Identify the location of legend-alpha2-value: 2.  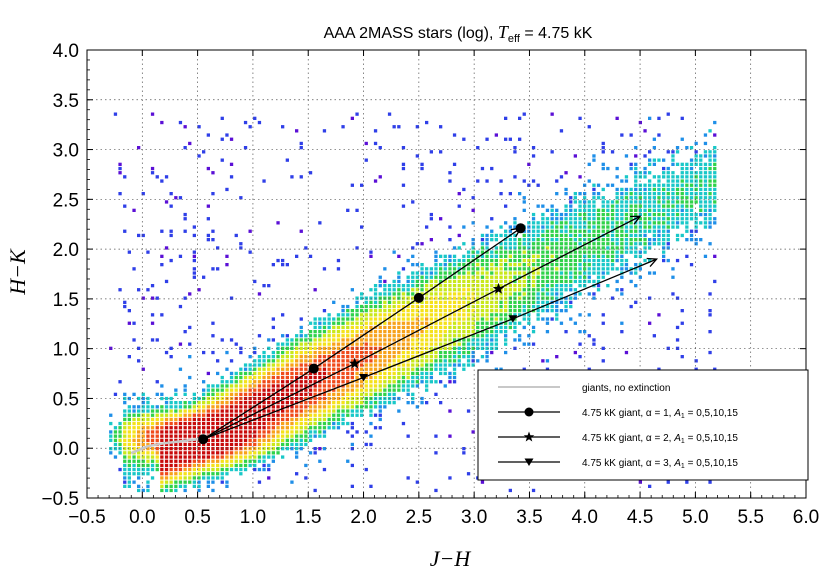
(666, 438).